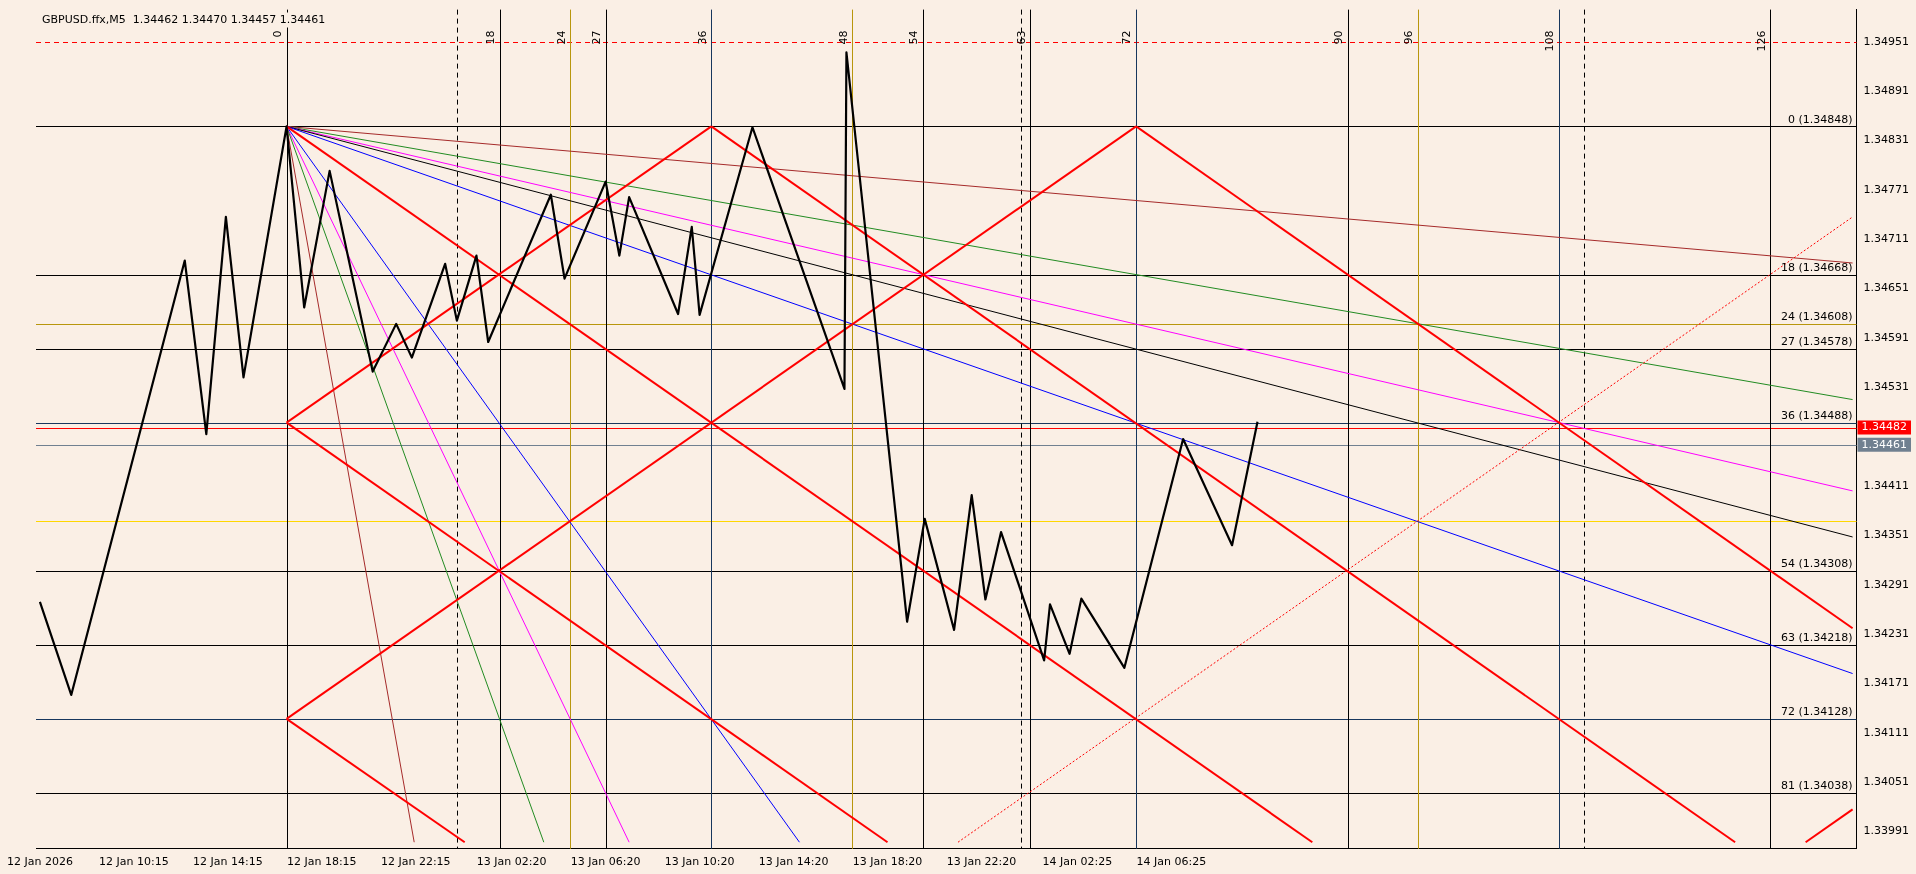 This screenshot has height=874, width=1916. What do you see at coordinates (1816, 317) in the screenshot?
I see `ref-line-label: 24 (1.34608)` at bounding box center [1816, 317].